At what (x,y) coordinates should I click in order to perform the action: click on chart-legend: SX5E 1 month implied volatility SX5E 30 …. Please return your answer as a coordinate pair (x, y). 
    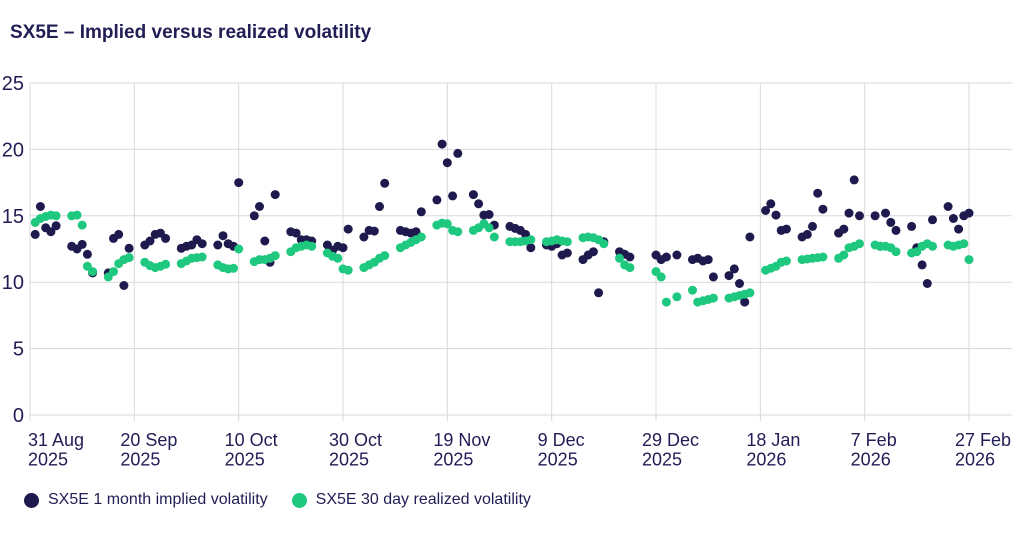
    Looking at the image, I should click on (277, 500).